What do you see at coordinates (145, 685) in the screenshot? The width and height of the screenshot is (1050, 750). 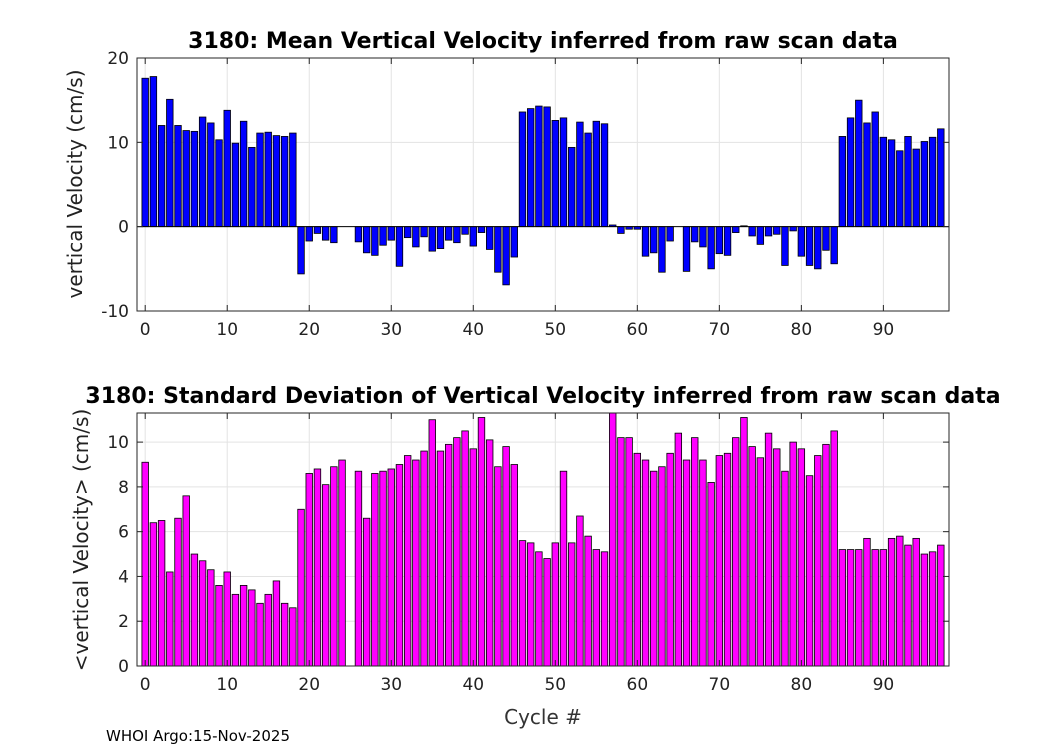 I see `std-velocity-x-tick-label: 0` at bounding box center [145, 685].